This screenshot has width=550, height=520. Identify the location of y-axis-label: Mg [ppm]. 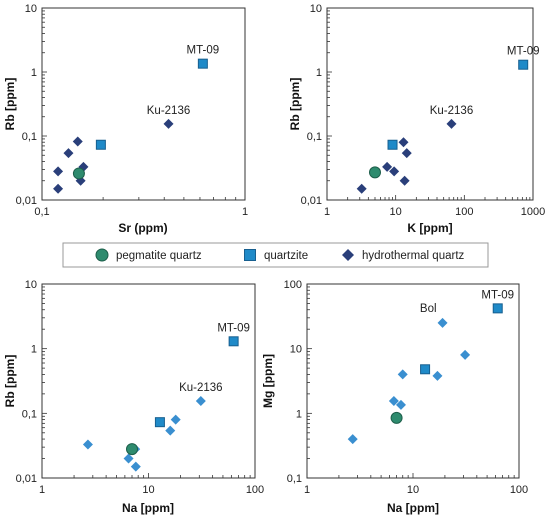
(268, 381).